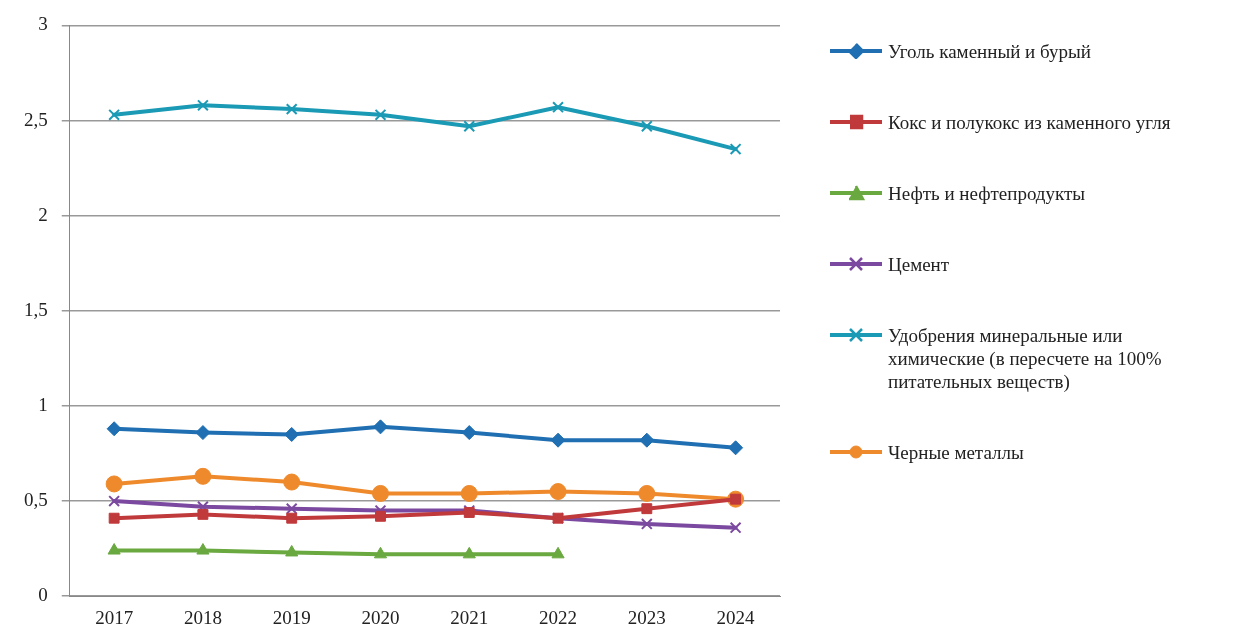  I want to click on x-tick-label: 2018, so click(202, 617).